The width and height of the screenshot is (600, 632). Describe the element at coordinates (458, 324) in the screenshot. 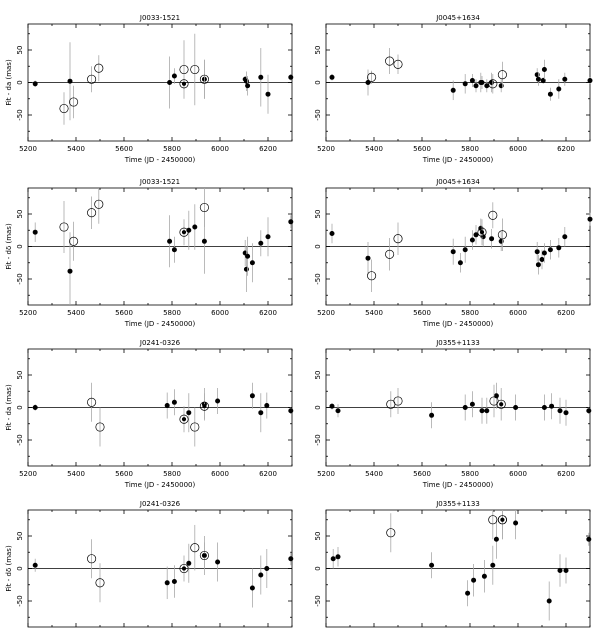

I see `x-axis-label: Time (JD - 2450000)` at that location.